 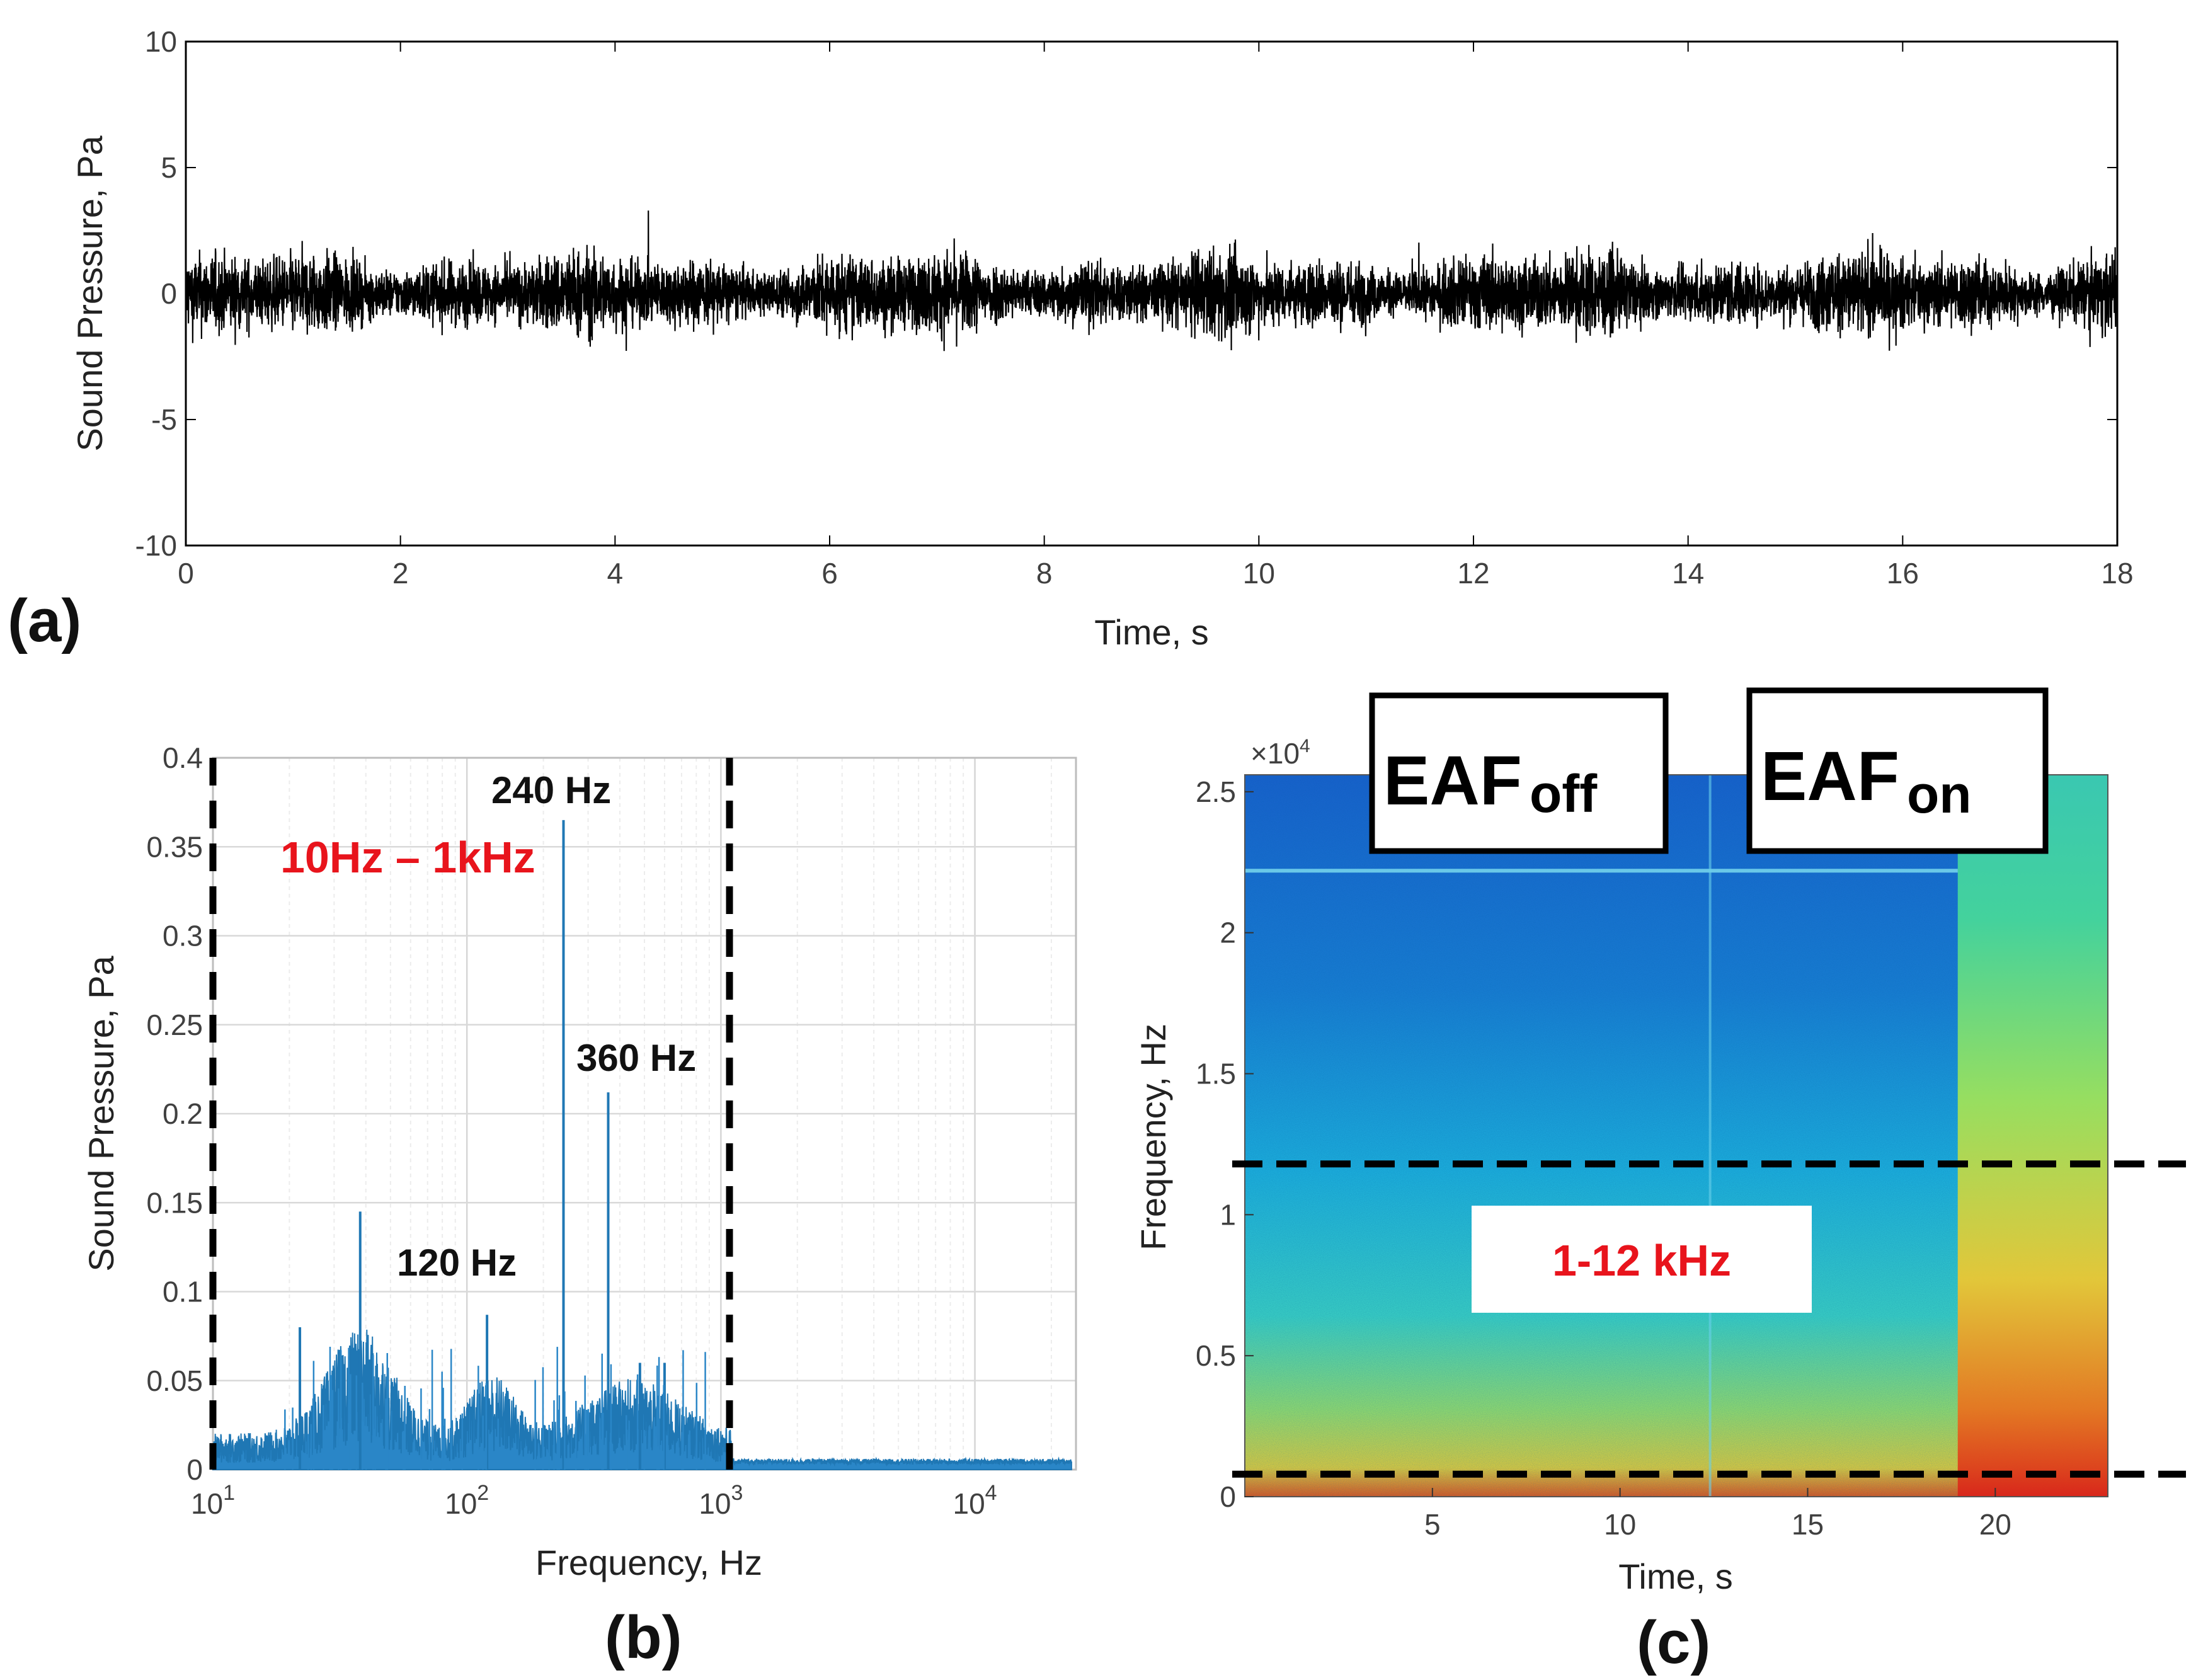 What do you see at coordinates (174, 1025) in the screenshot?
I see `panel-b-ytick-label: 0.25` at bounding box center [174, 1025].